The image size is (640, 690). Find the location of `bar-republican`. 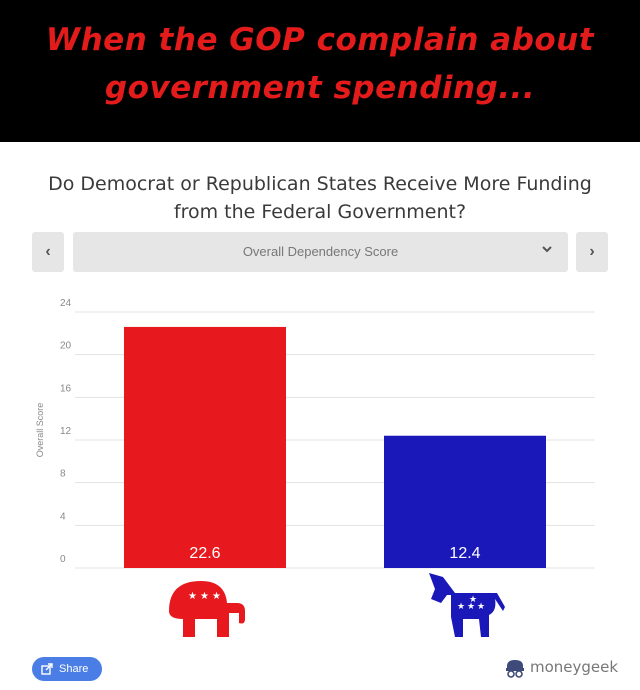

bar-republican is located at coordinates (205, 447).